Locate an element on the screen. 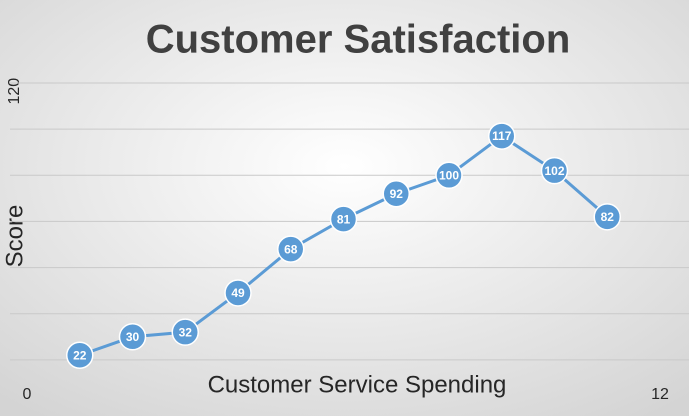 The height and width of the screenshot is (416, 689). data-label: 82 is located at coordinates (608, 217).